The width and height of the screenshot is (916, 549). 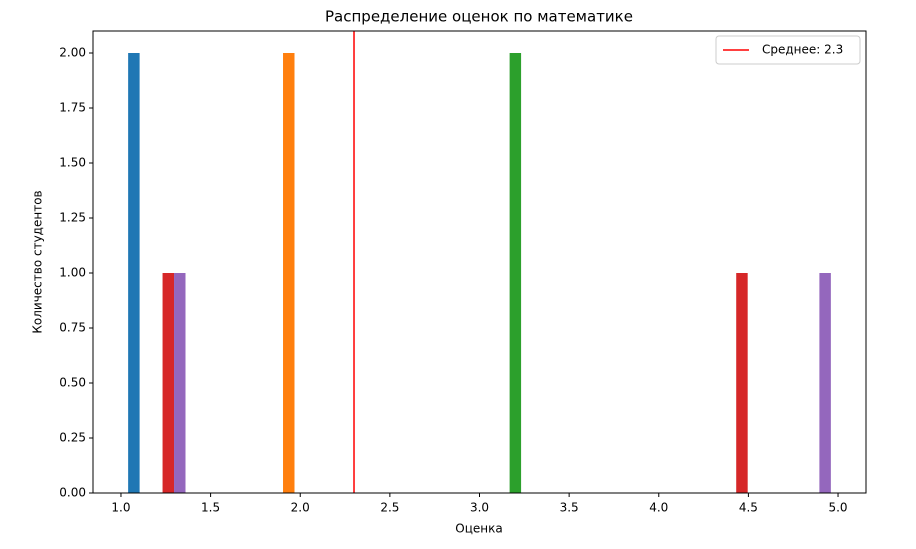 What do you see at coordinates (72, 493) in the screenshot?
I see `y-tick-label: 0.00` at bounding box center [72, 493].